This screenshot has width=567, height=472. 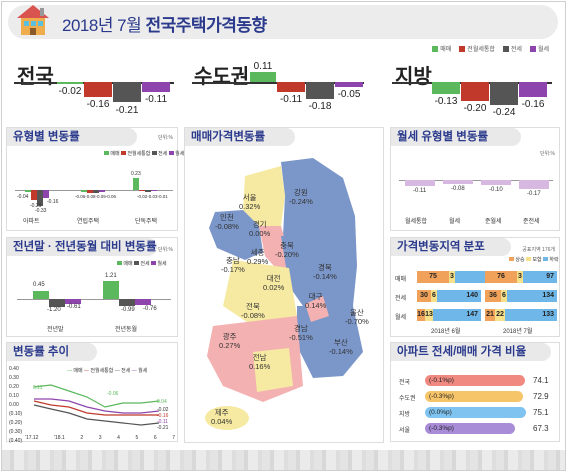 What do you see at coordinates (477, 48) in the screenshot?
I see `legend-jeonwolse: 전월세통합` at bounding box center [477, 48].